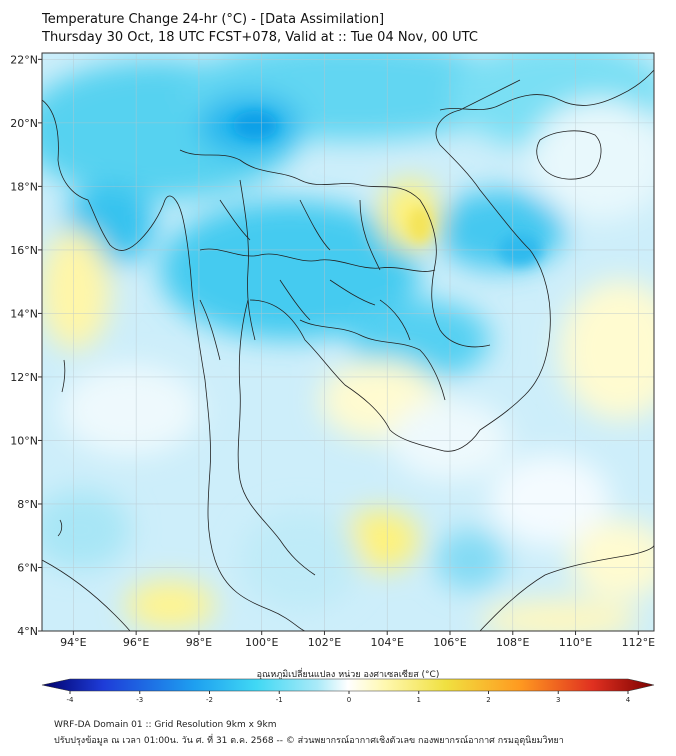  I want to click on lon-tick-label: 110°E, so click(575, 642).